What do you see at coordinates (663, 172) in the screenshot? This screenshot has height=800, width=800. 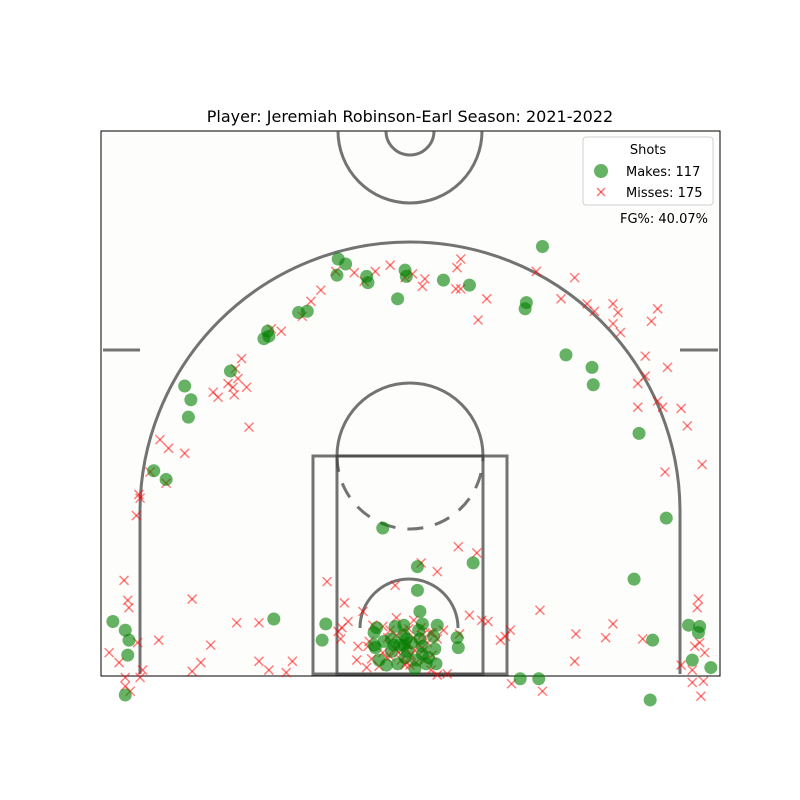 I see `legend-makes-label: Makes: 117` at bounding box center [663, 172].